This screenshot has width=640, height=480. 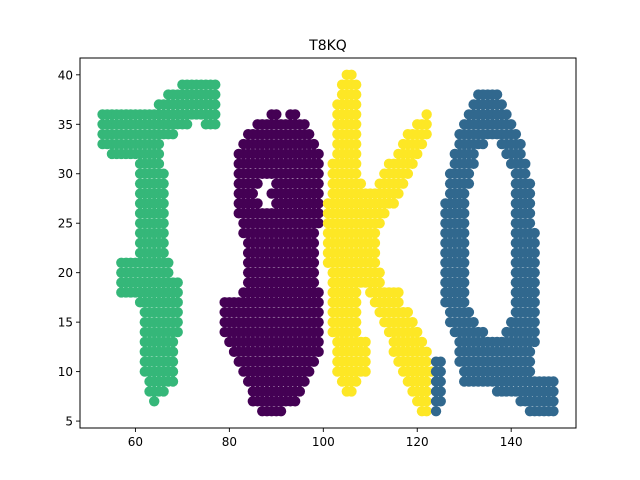 What do you see at coordinates (229, 442) in the screenshot?
I see `x-tick-label: 80` at bounding box center [229, 442].